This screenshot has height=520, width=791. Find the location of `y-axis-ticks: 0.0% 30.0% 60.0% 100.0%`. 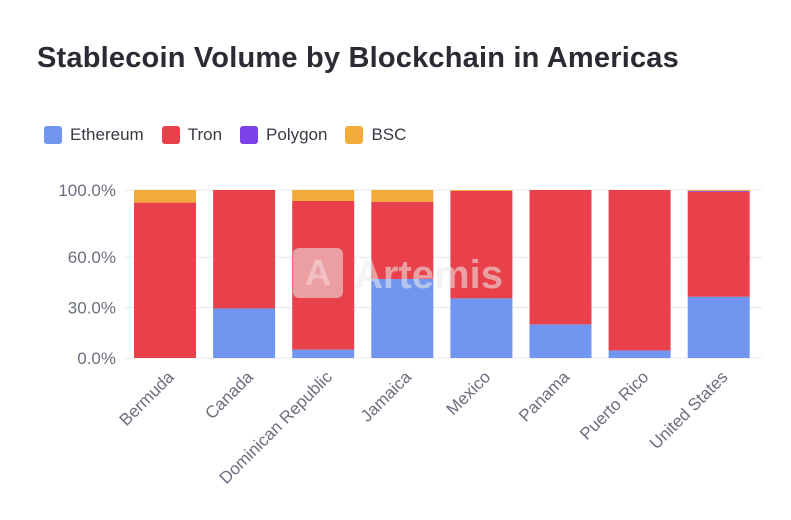

y-axis-ticks: 0.0% 30.0% 60.0% 100.0% is located at coordinates (87, 274).